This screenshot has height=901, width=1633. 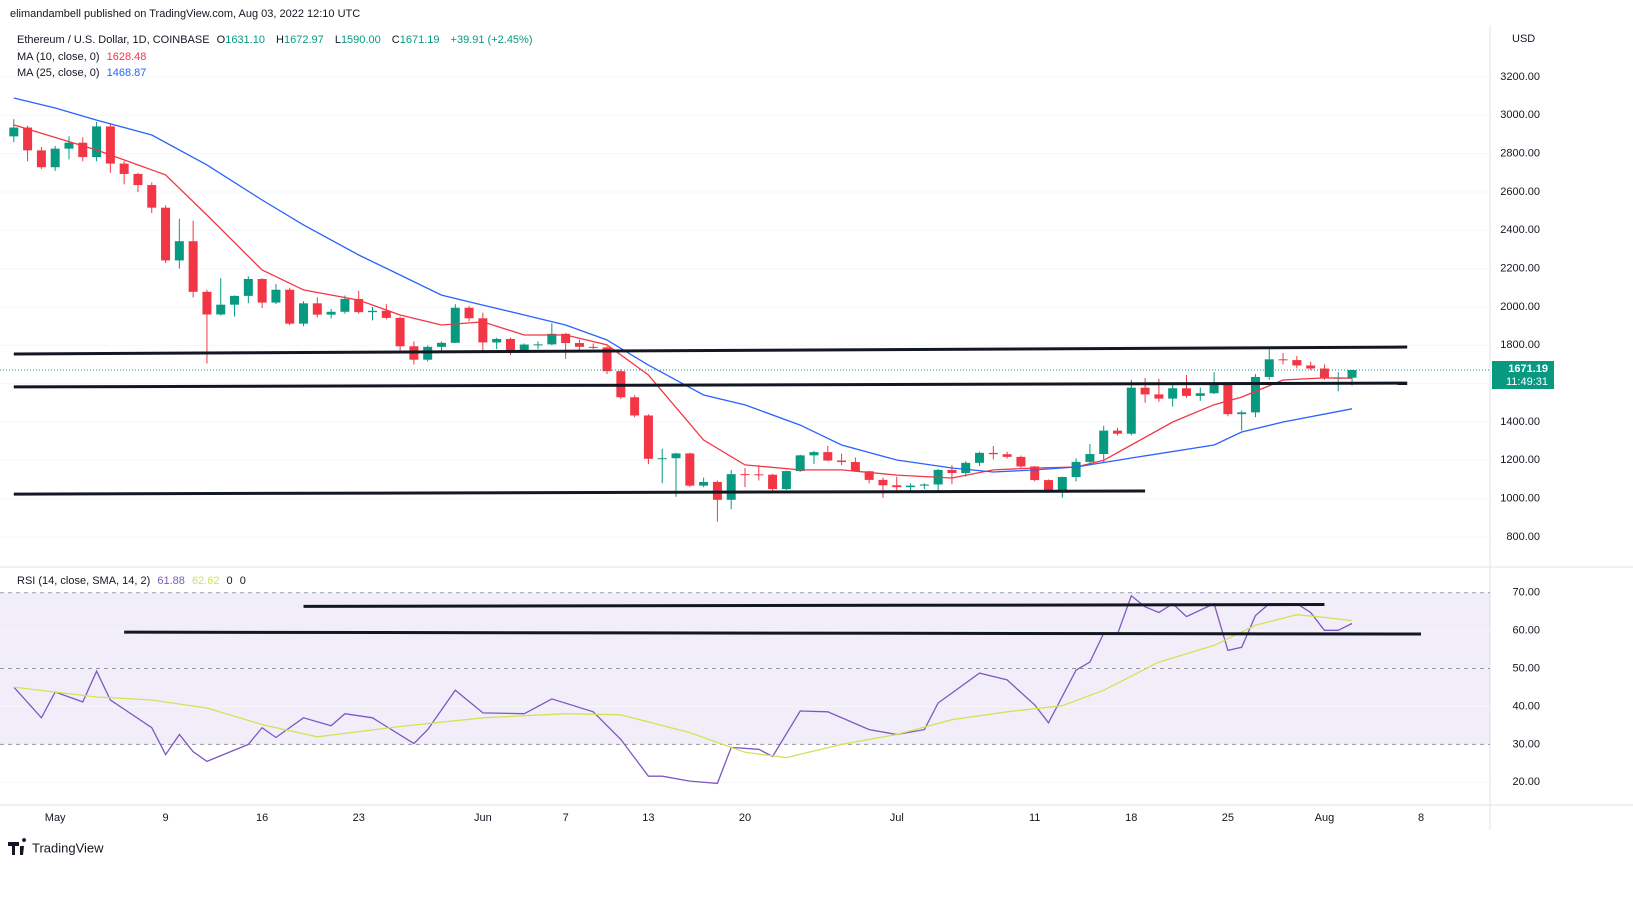 I want to click on x-tick-label: Aug, so click(x=1325, y=818).